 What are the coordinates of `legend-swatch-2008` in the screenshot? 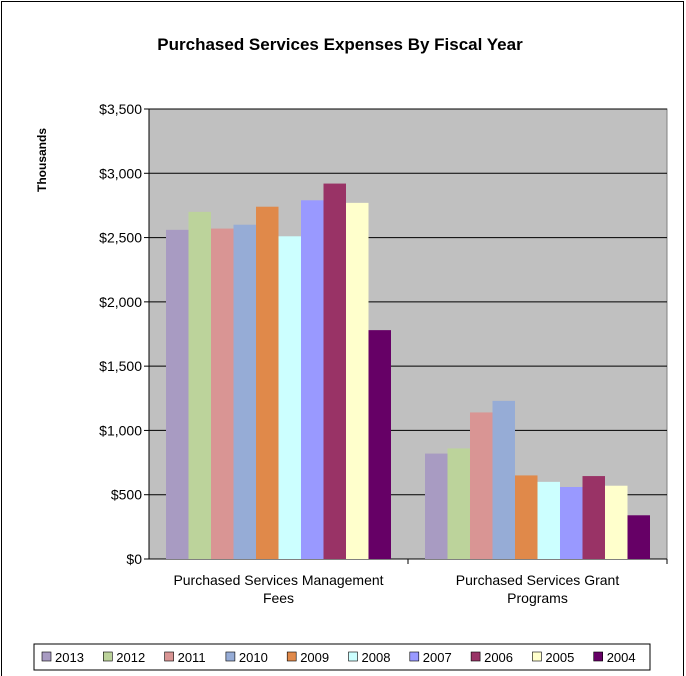 It's located at (353, 656).